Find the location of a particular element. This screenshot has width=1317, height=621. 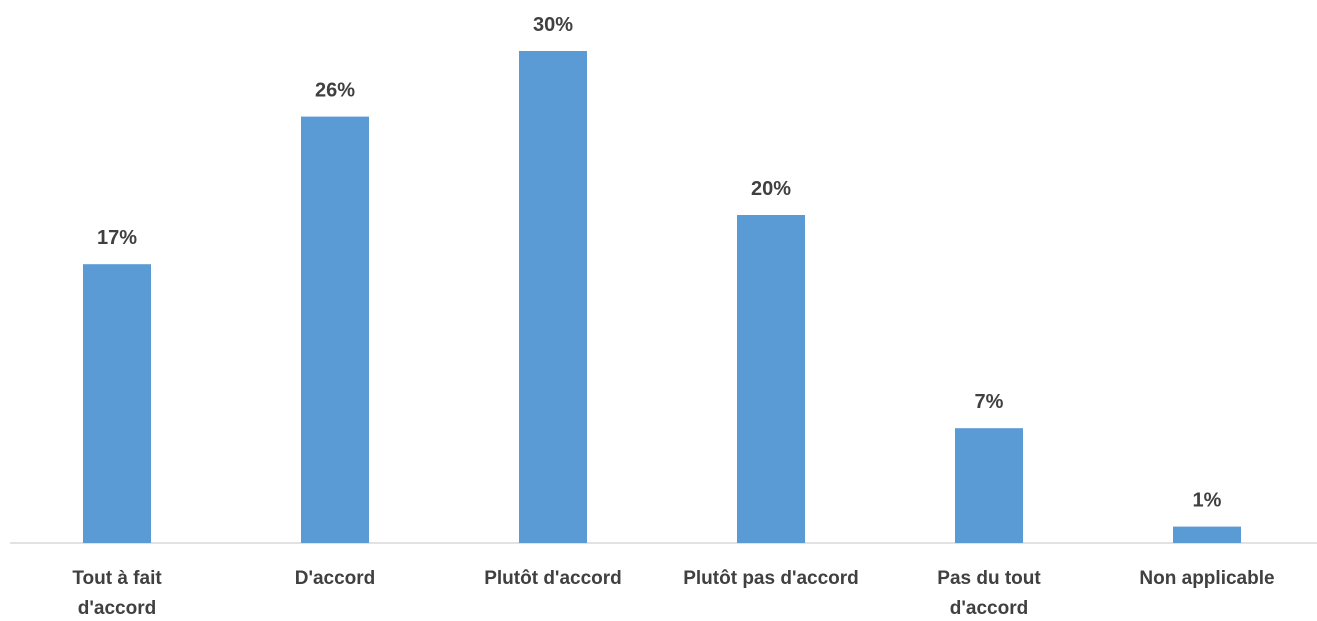

data-label: 30% is located at coordinates (553, 25).